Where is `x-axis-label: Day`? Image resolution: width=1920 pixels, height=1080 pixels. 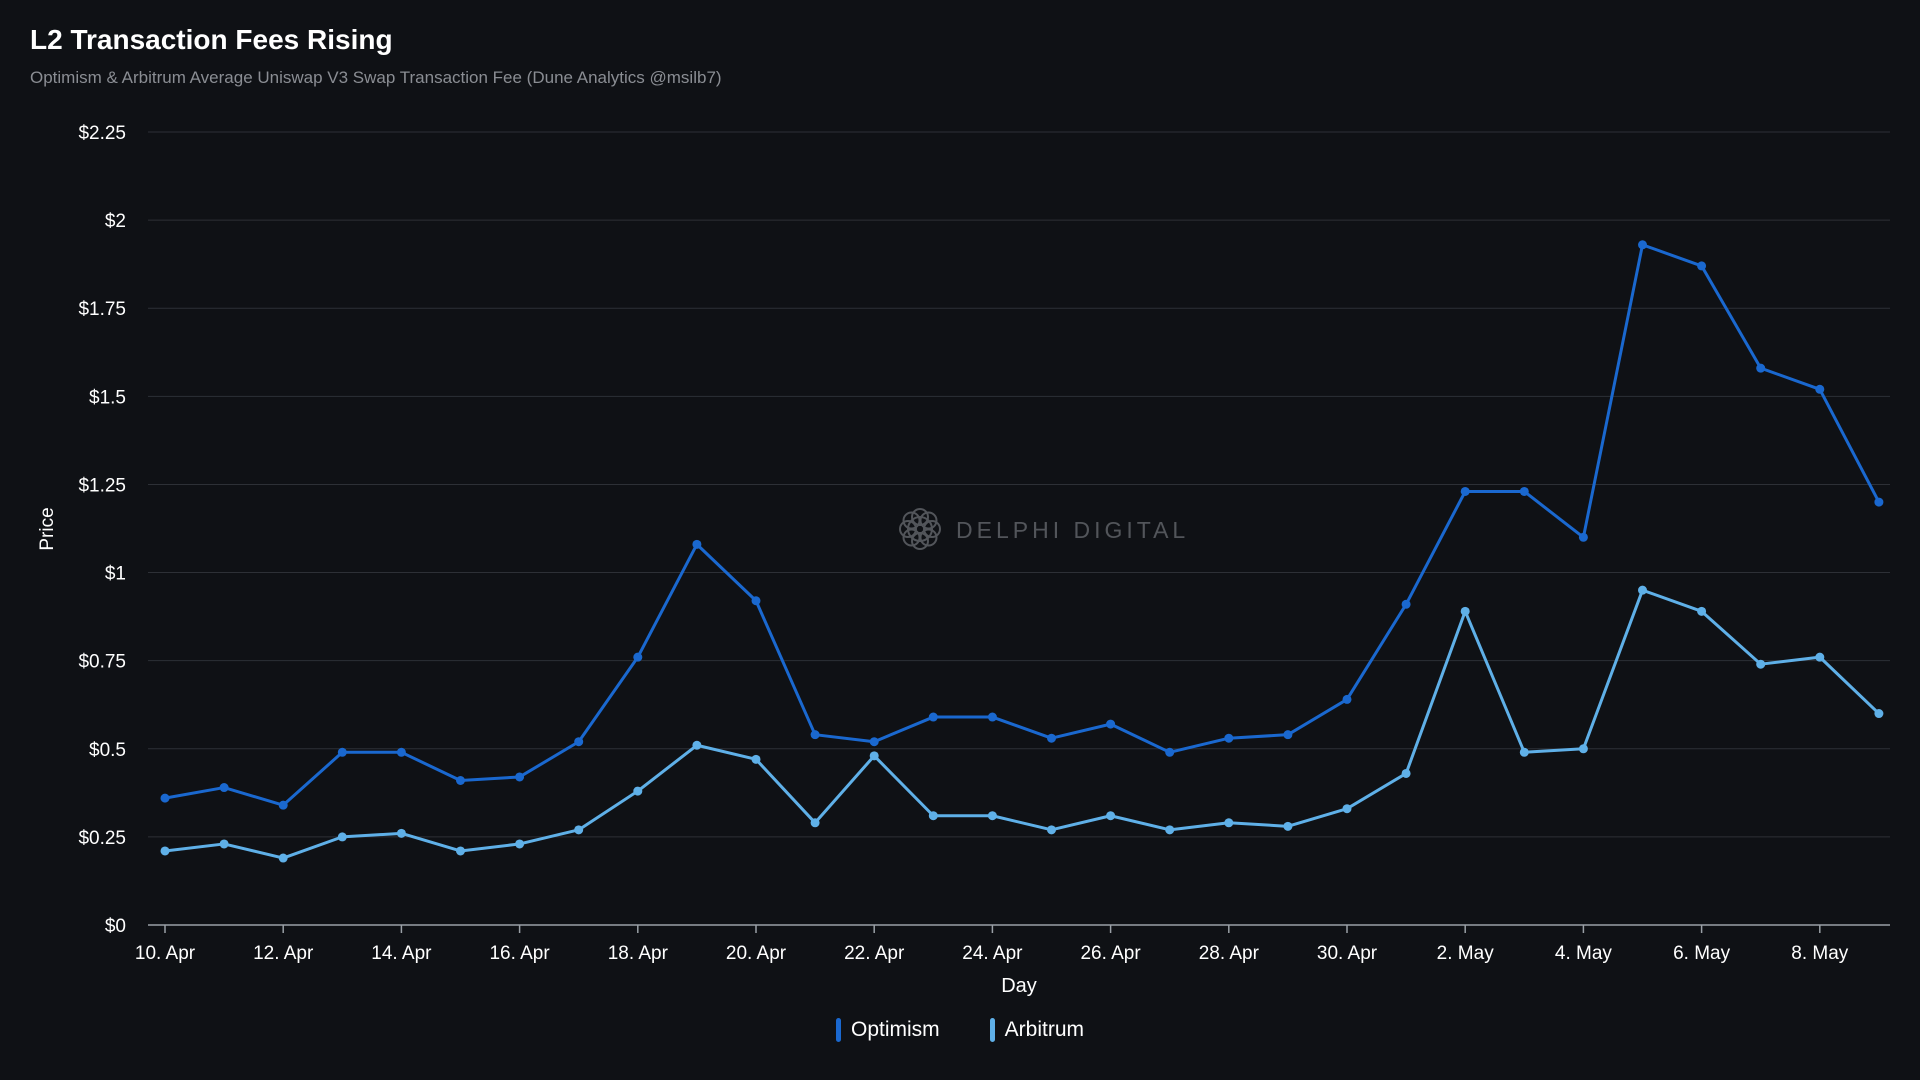
x-axis-label: Day is located at coordinates (1019, 986).